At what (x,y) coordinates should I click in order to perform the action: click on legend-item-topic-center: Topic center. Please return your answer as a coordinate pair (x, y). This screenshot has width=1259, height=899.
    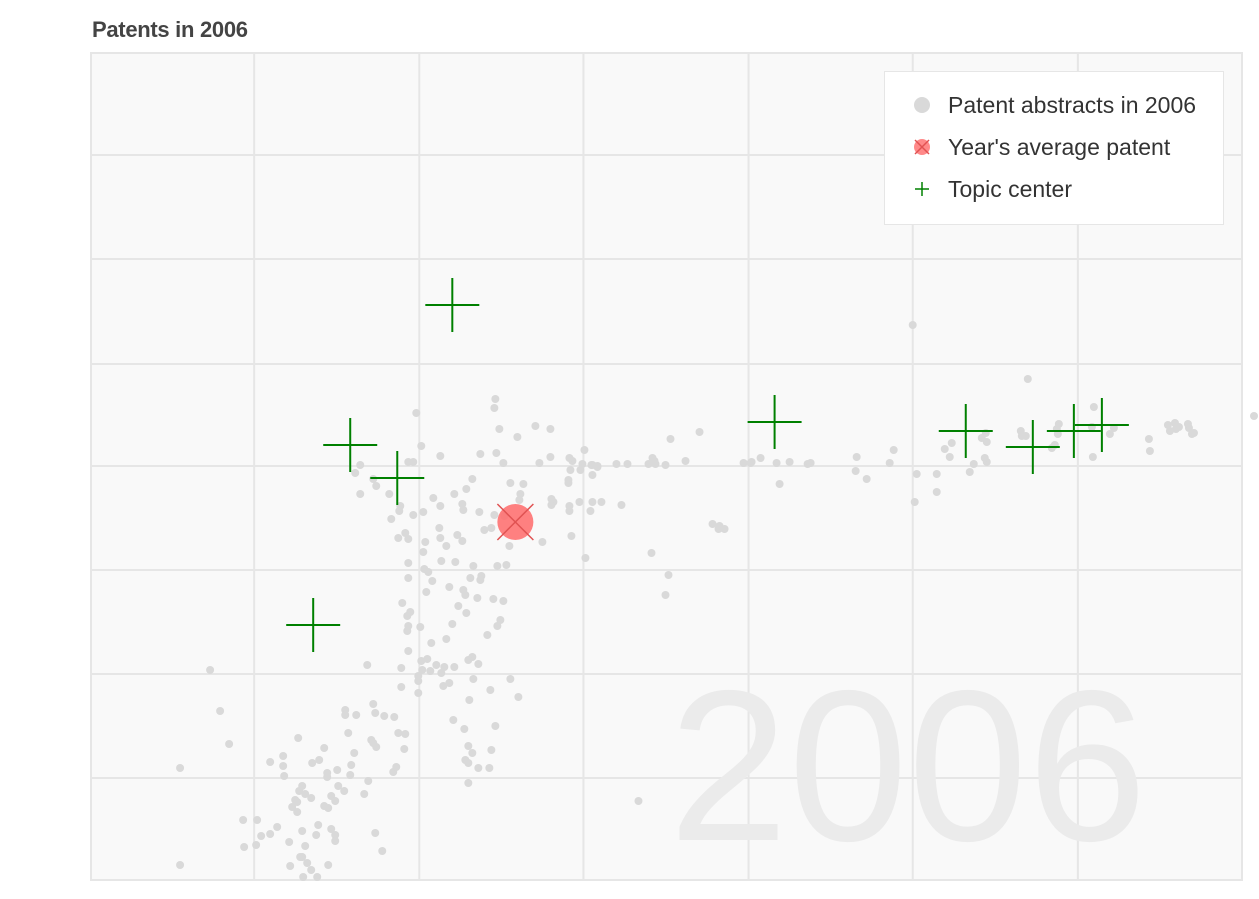
    Looking at the image, I should click on (1066, 189).